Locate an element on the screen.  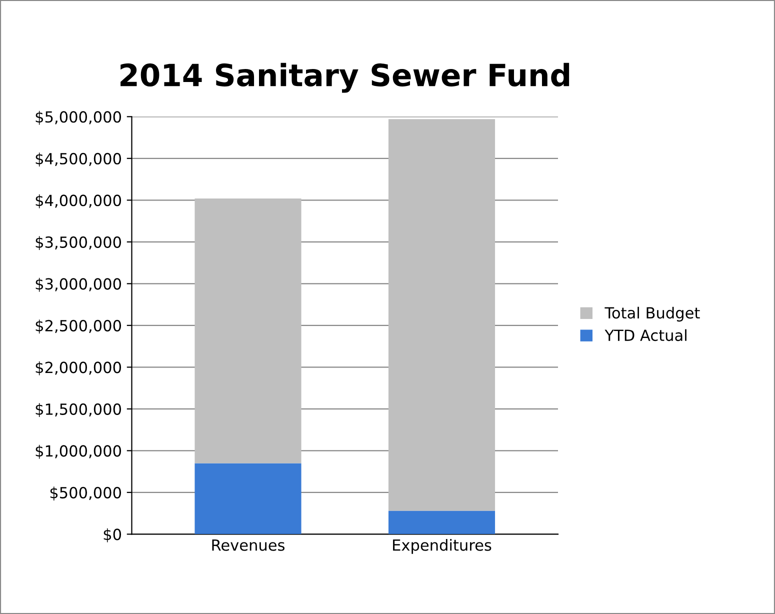
y-tick-label: $5,000,000 is located at coordinates (79, 117).